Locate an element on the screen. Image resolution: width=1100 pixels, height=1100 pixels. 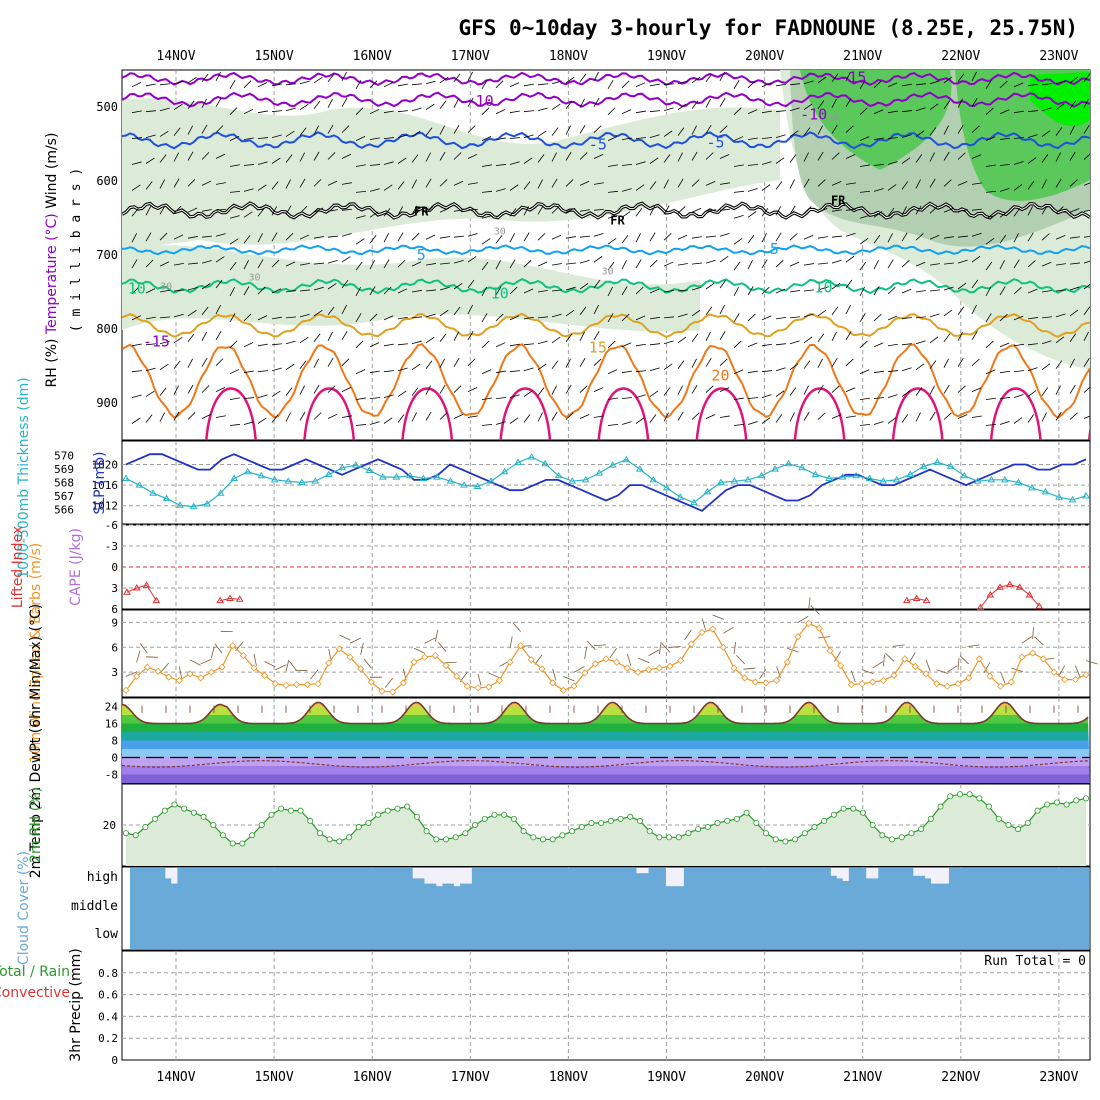
y-tick-label: 900 is located at coordinates (107, 403).